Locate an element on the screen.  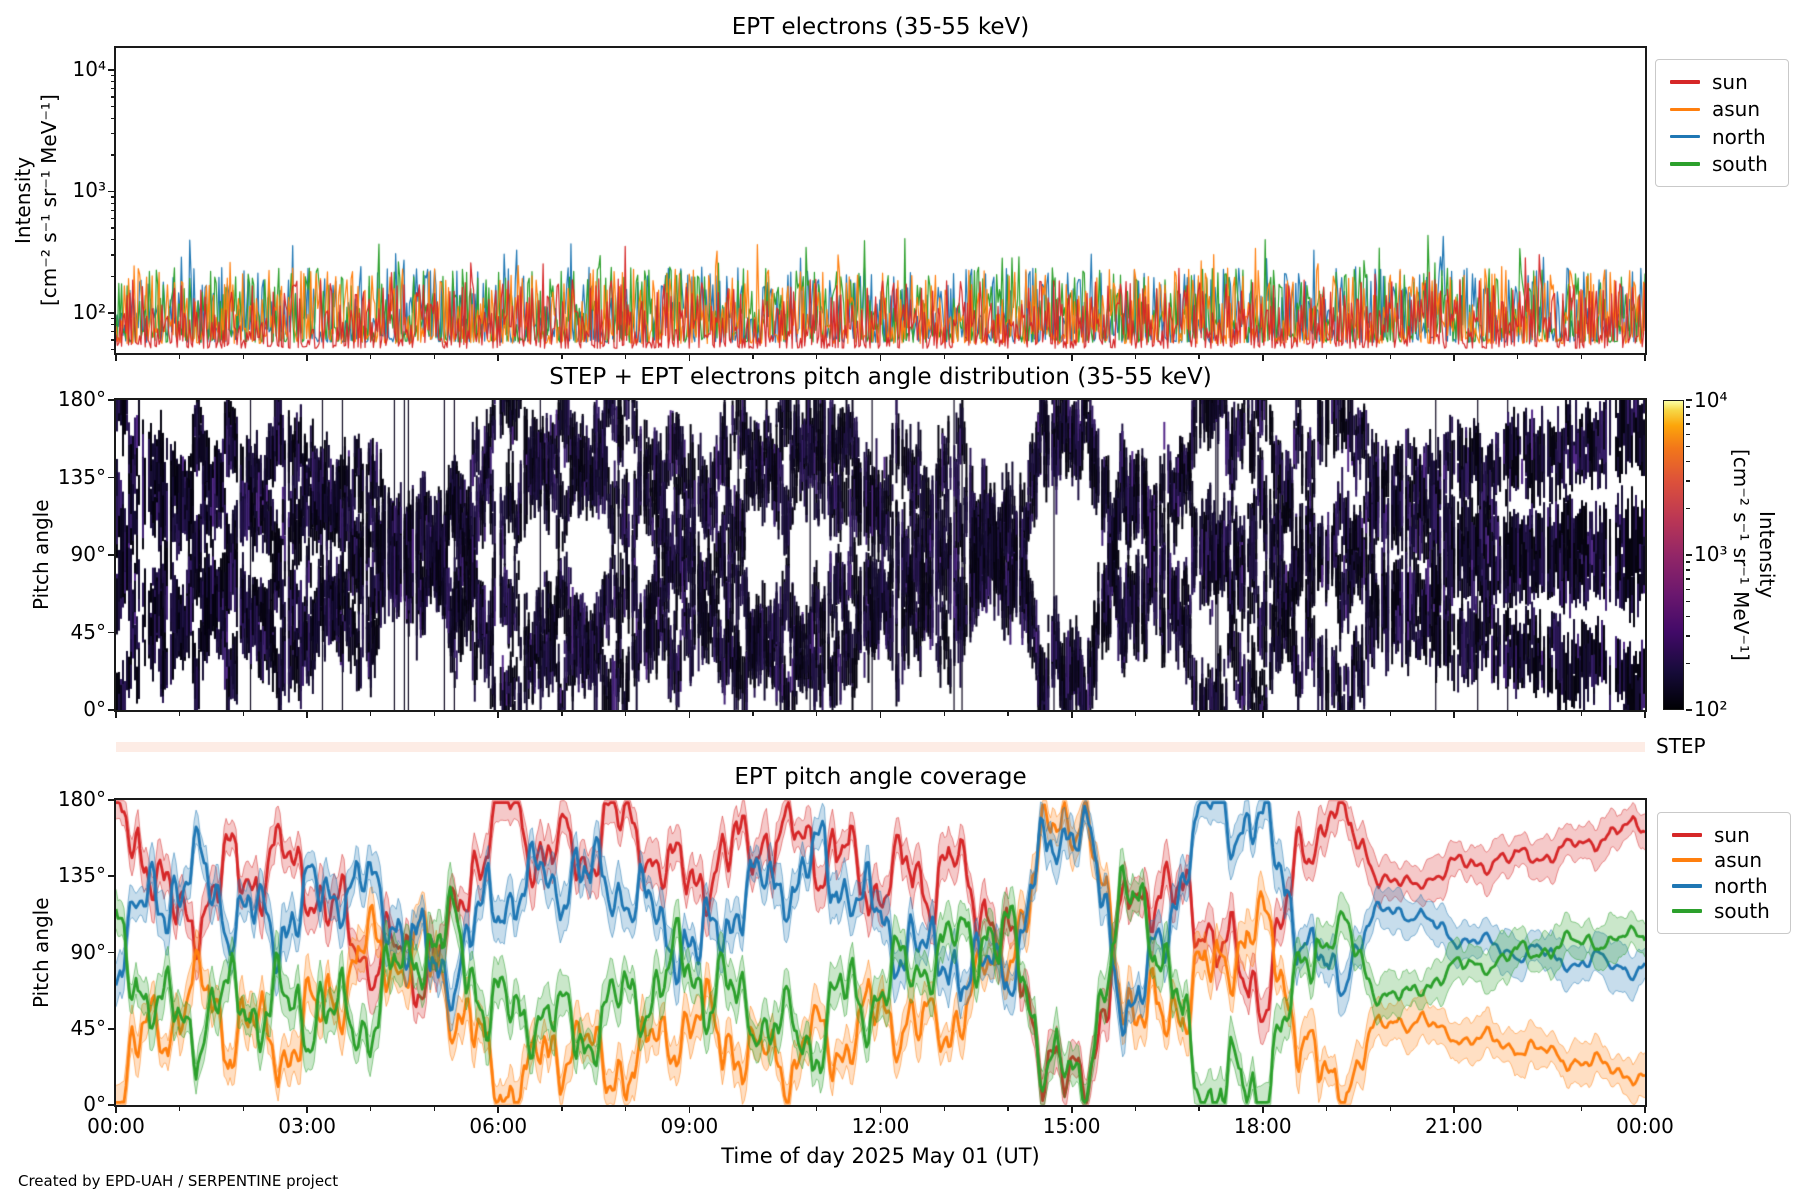
legend-entry-south: south is located at coordinates (1722, 164).